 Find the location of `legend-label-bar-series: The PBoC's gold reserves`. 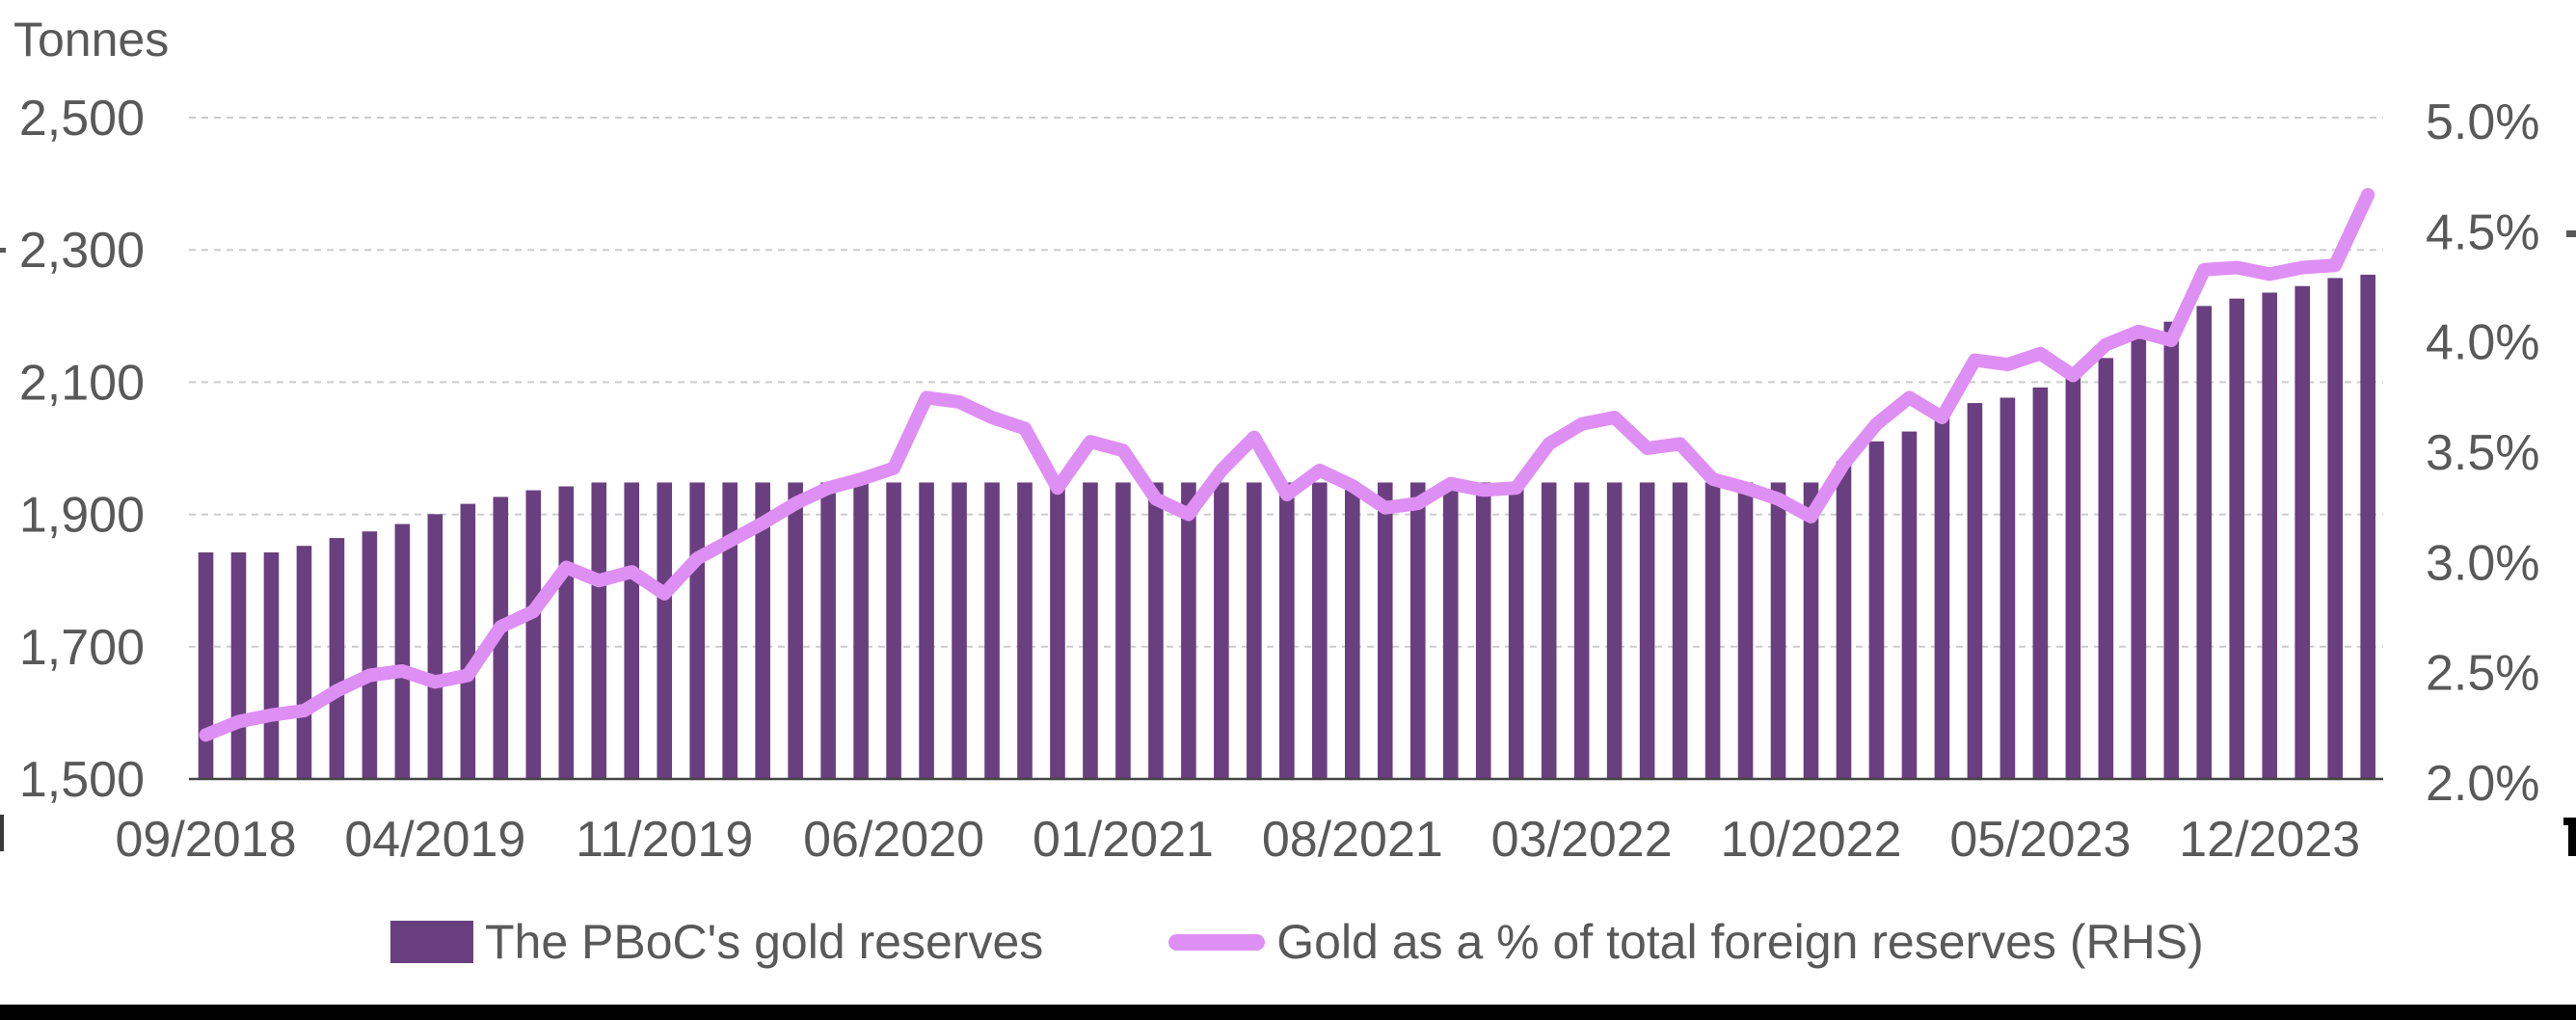

legend-label-bar-series: The PBoC's gold reserves is located at coordinates (765, 942).